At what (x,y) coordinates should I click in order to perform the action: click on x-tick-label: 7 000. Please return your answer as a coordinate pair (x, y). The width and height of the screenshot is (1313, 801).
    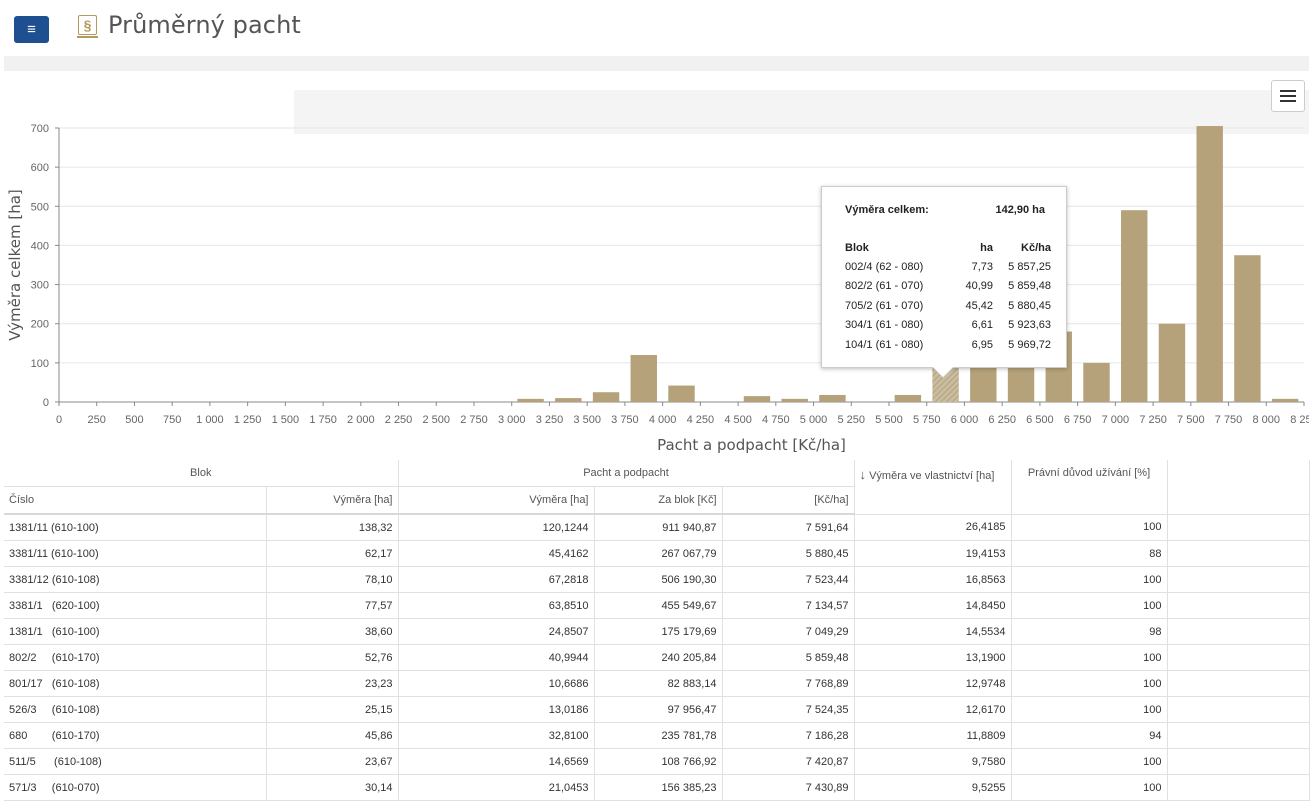
    Looking at the image, I should click on (1116, 420).